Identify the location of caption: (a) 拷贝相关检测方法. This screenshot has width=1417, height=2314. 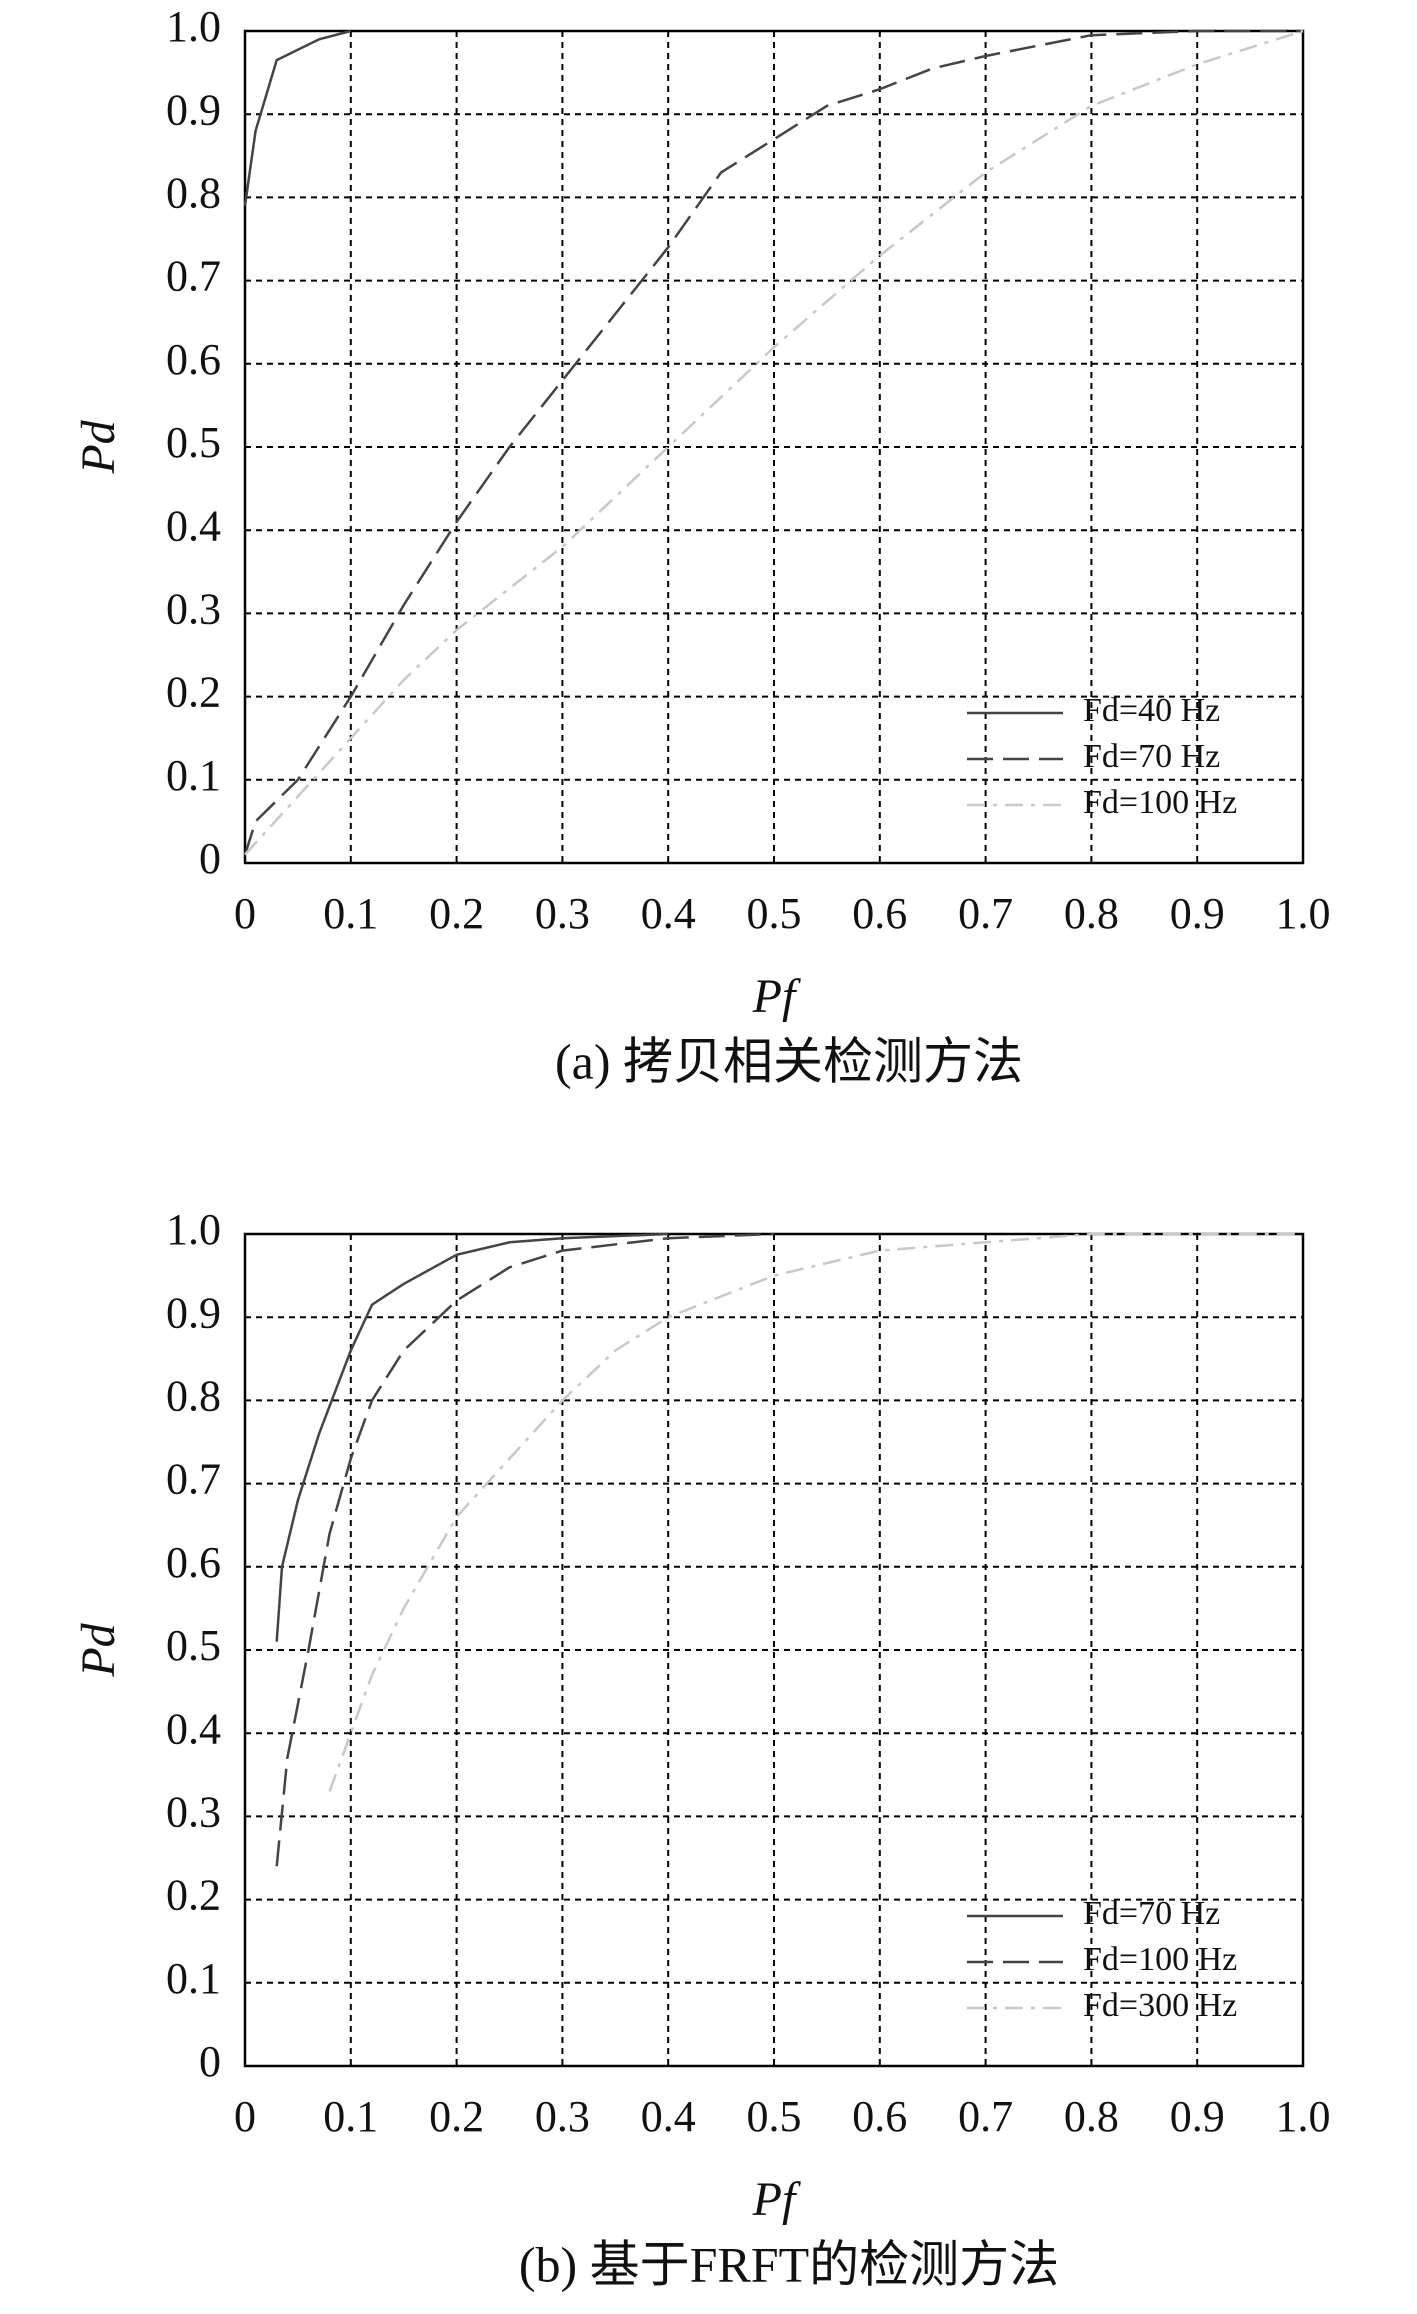
(789, 1061).